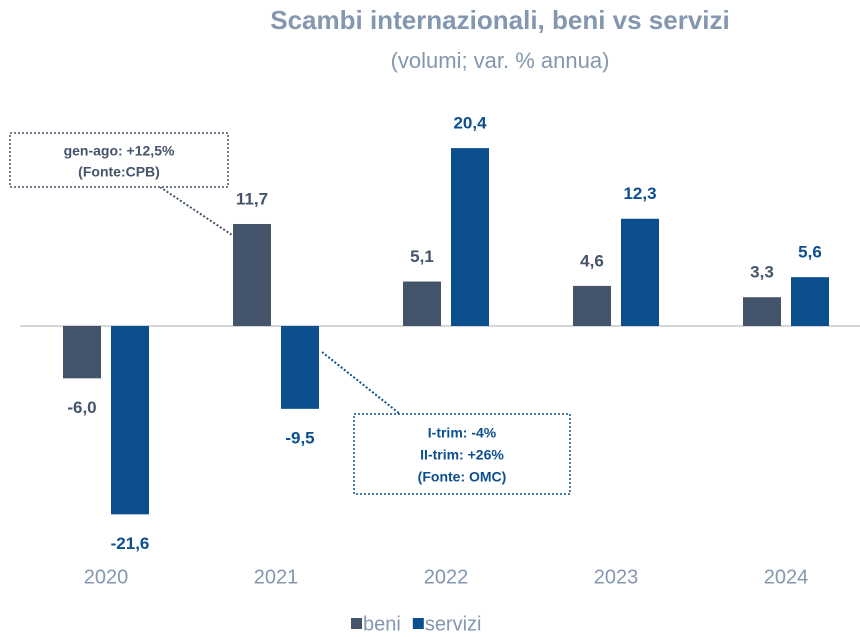 This screenshot has width=860, height=637. I want to click on data-label: 5,6, so click(810, 252).